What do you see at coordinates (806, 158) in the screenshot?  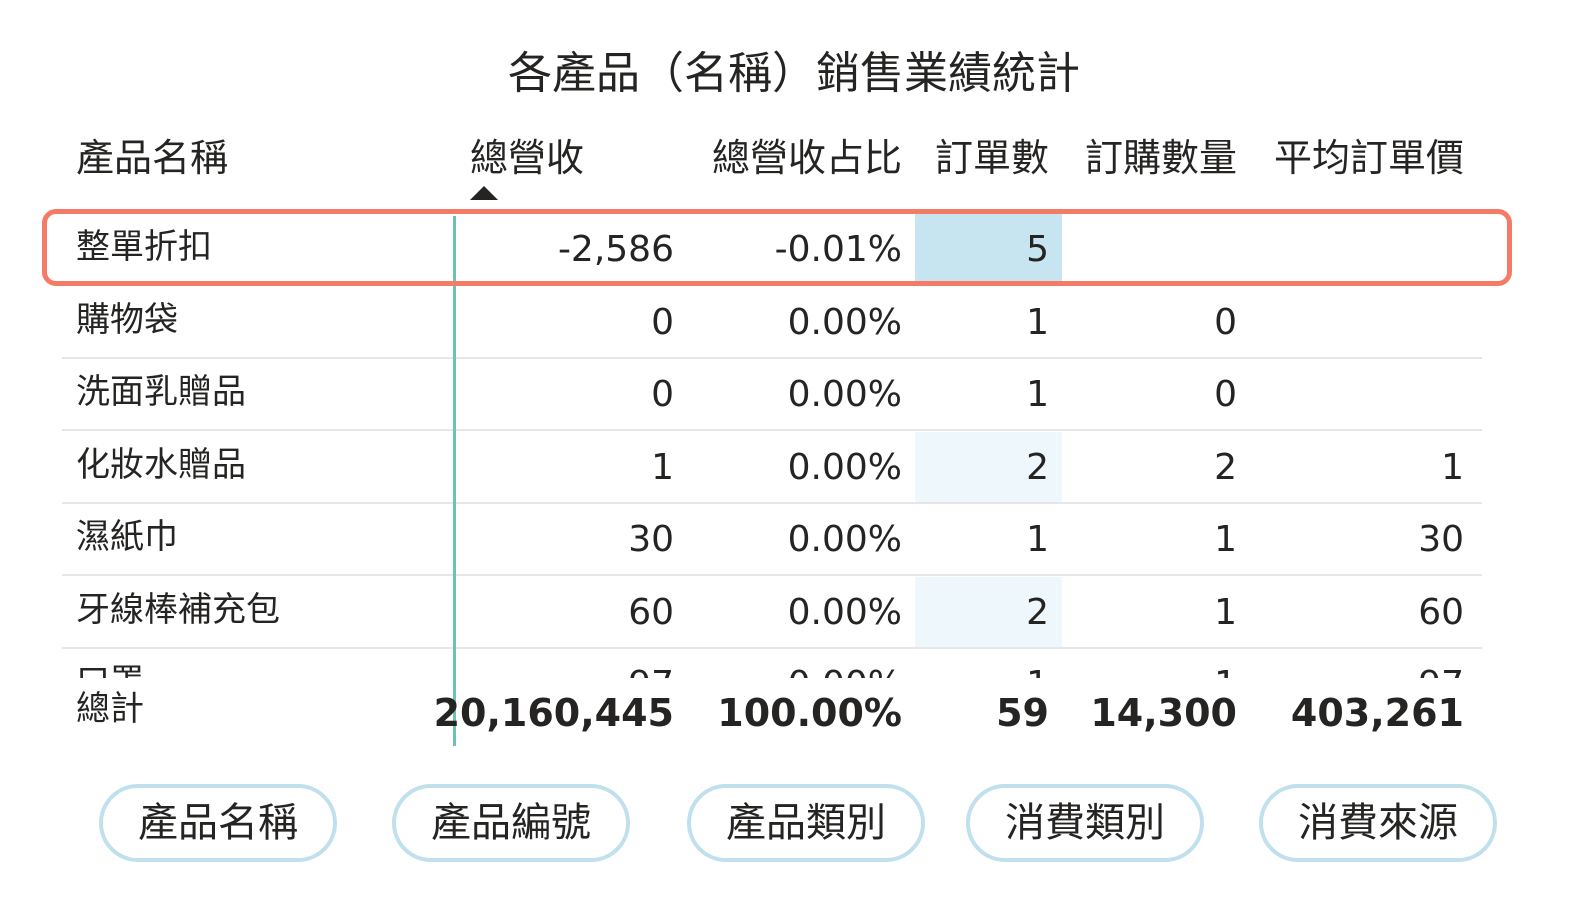 I see `header-revenue-share: 總營收占比` at bounding box center [806, 158].